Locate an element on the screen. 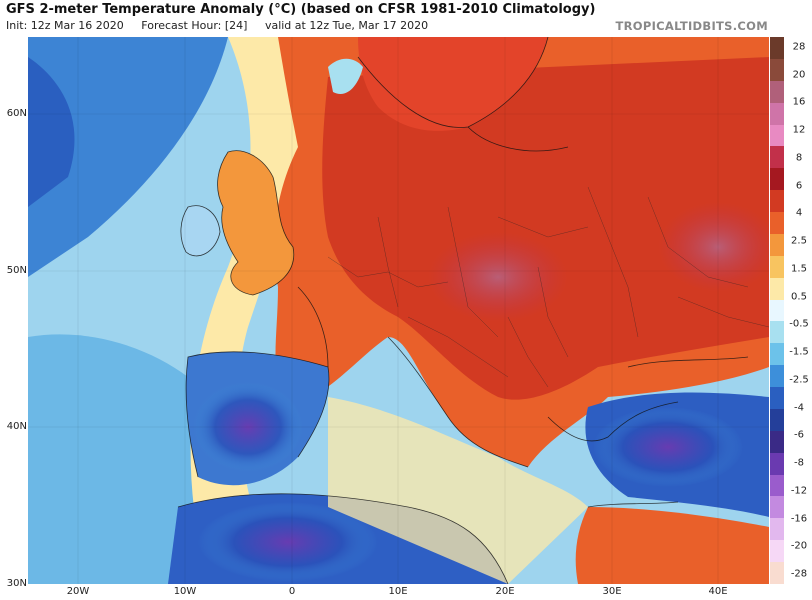 This screenshot has width=812, height=600. lon-label-10w: 10W is located at coordinates (185, 591).